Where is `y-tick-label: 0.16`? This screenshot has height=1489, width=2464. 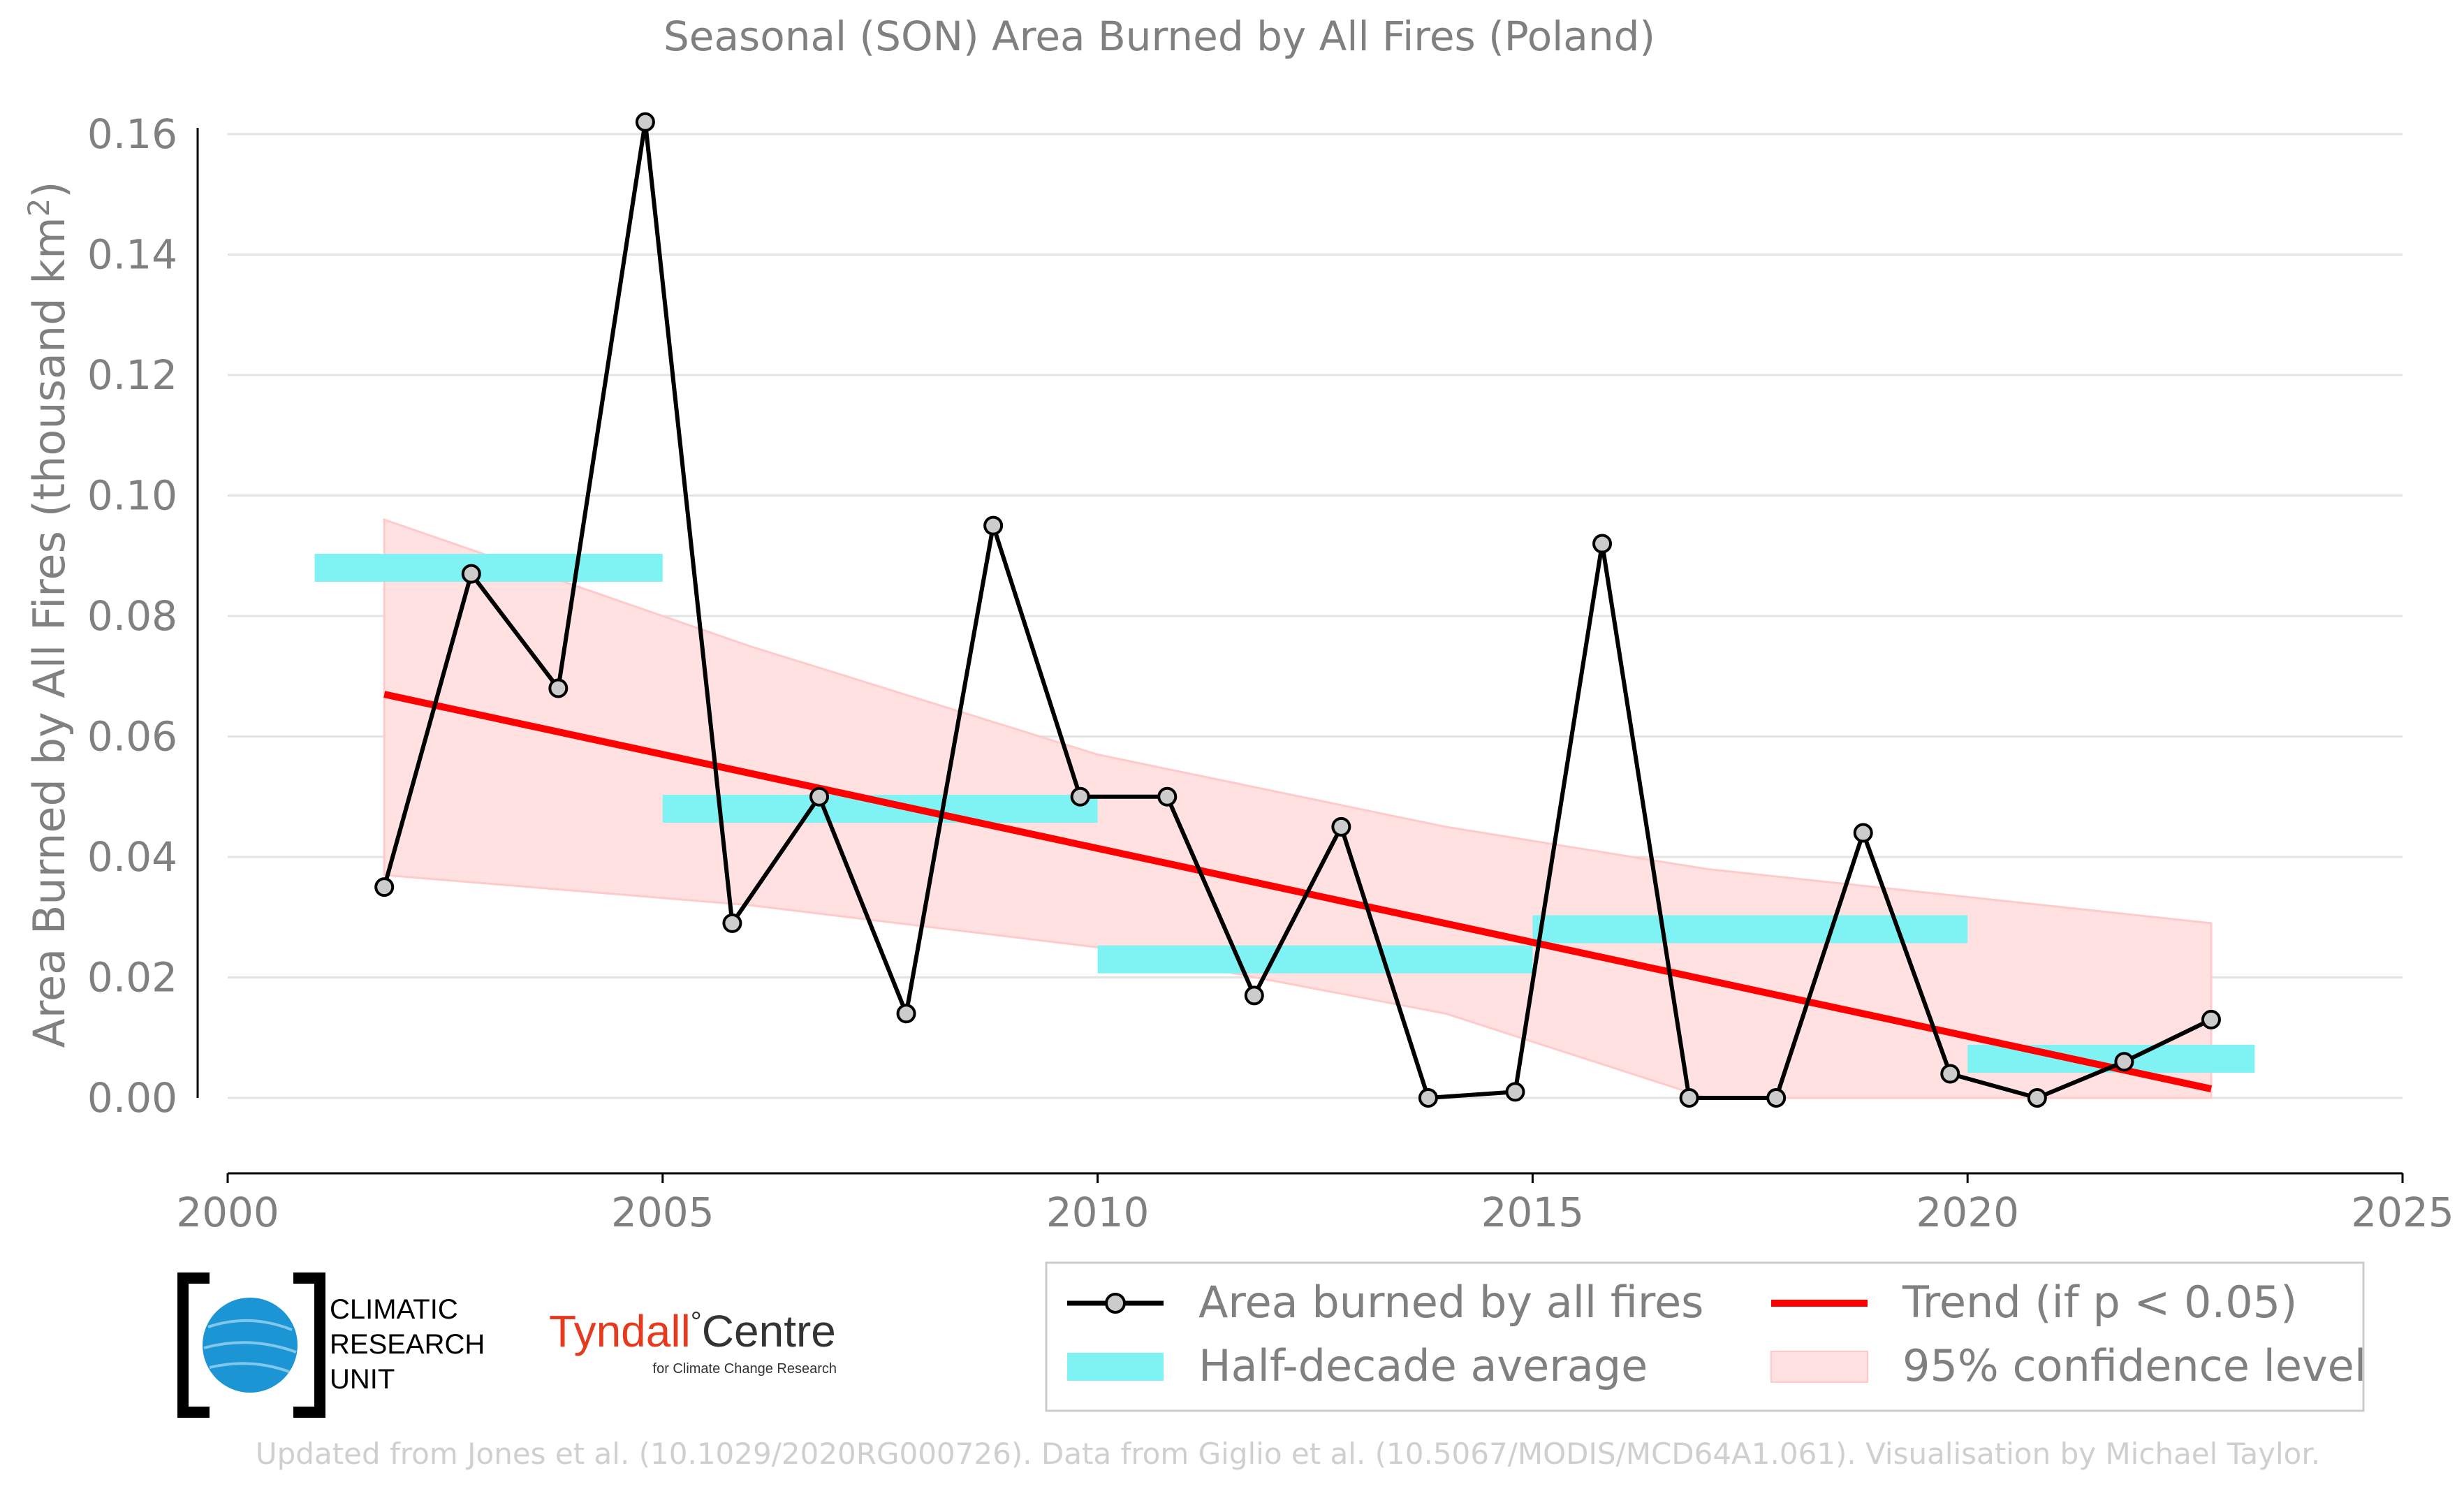
y-tick-label: 0.16 is located at coordinates (132, 134).